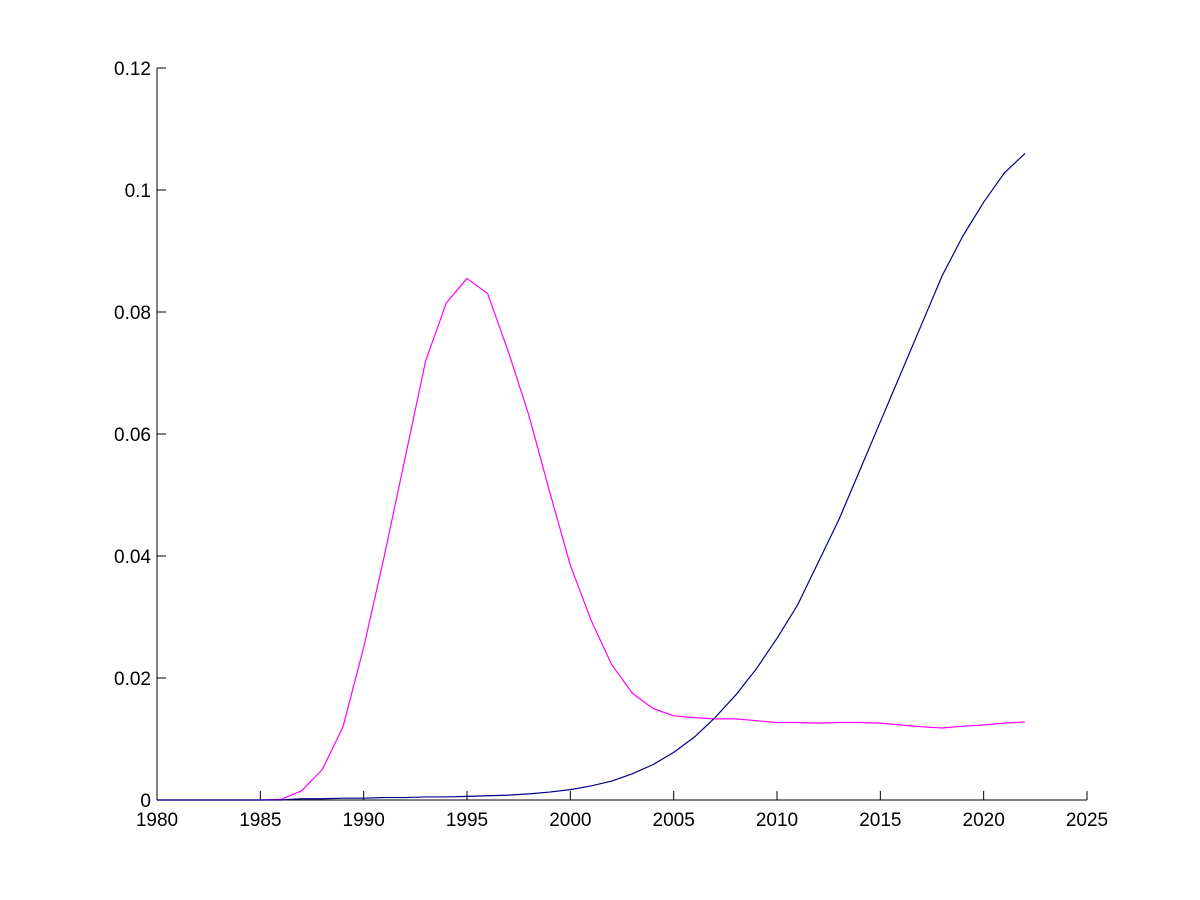 This screenshot has width=1200, height=900. What do you see at coordinates (467, 820) in the screenshot?
I see `x-tick-label: 1995` at bounding box center [467, 820].